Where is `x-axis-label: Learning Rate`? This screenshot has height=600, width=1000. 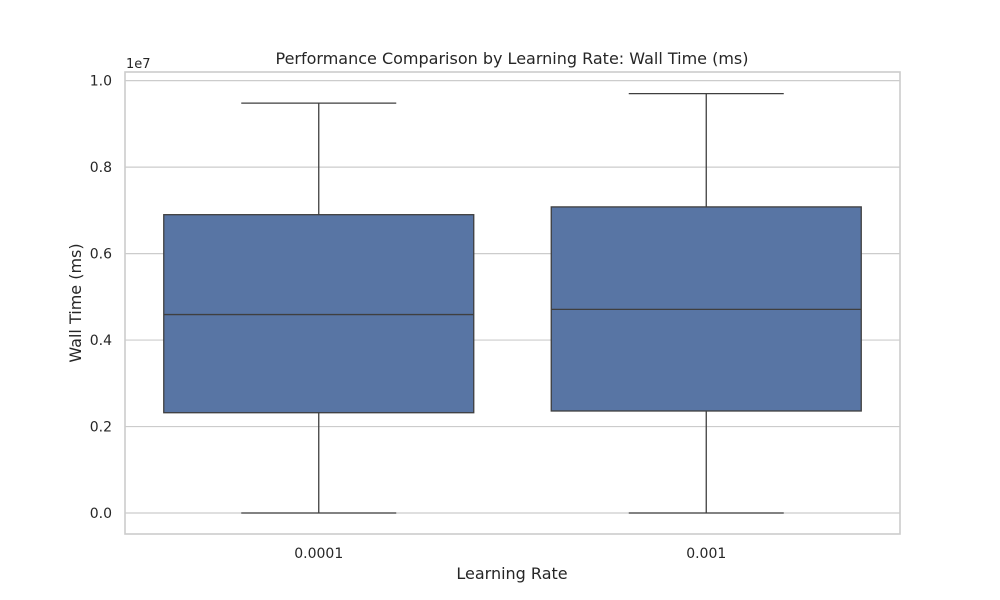 x-axis-label: Learning Rate is located at coordinates (511, 573).